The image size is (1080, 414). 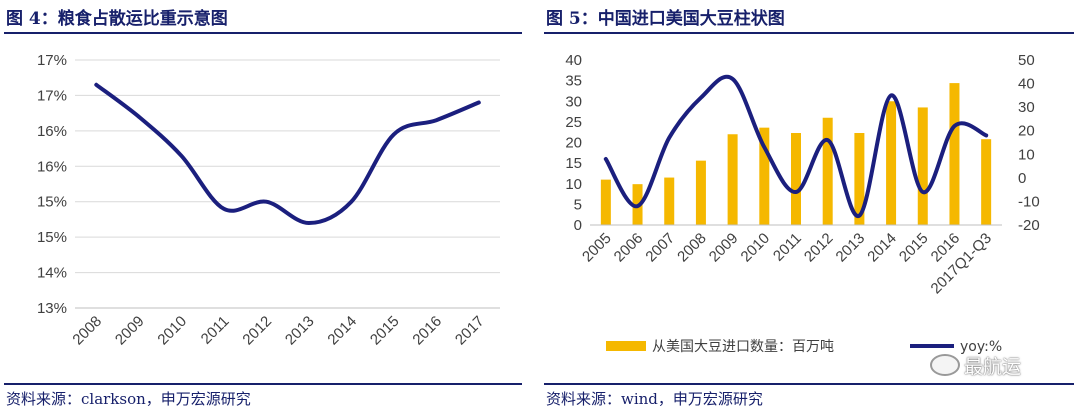 What do you see at coordinates (743, 347) in the screenshot?
I see `legend-bar-label: 从美国大豆进口数量：百万吨` at bounding box center [743, 347].